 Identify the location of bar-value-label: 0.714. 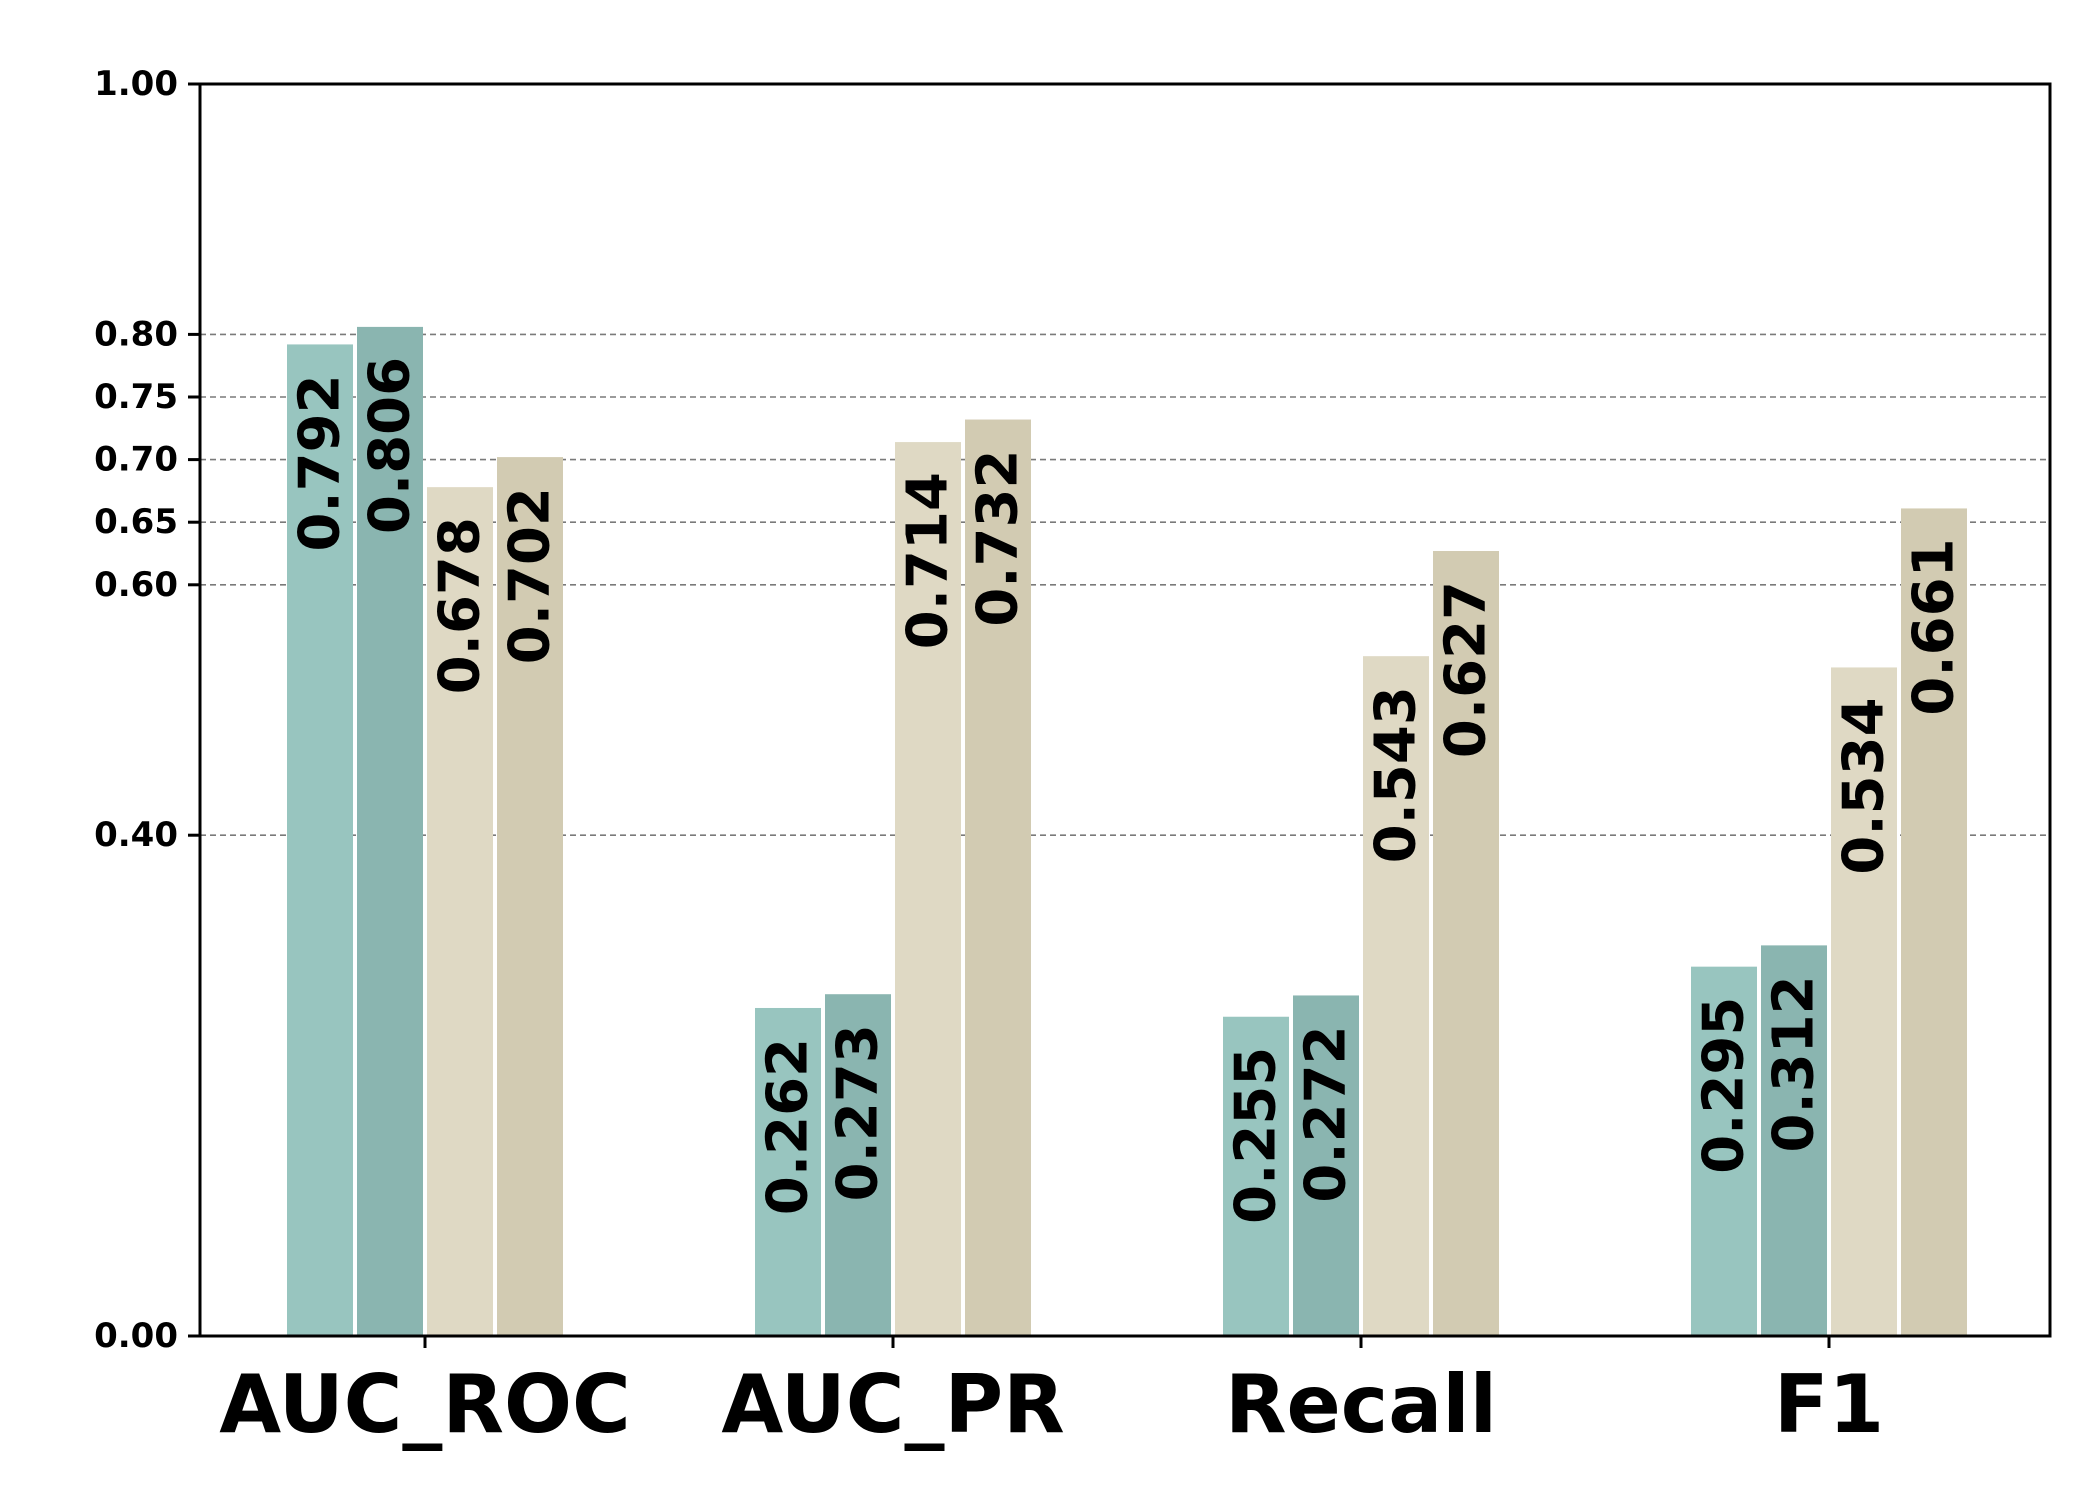
(928, 560).